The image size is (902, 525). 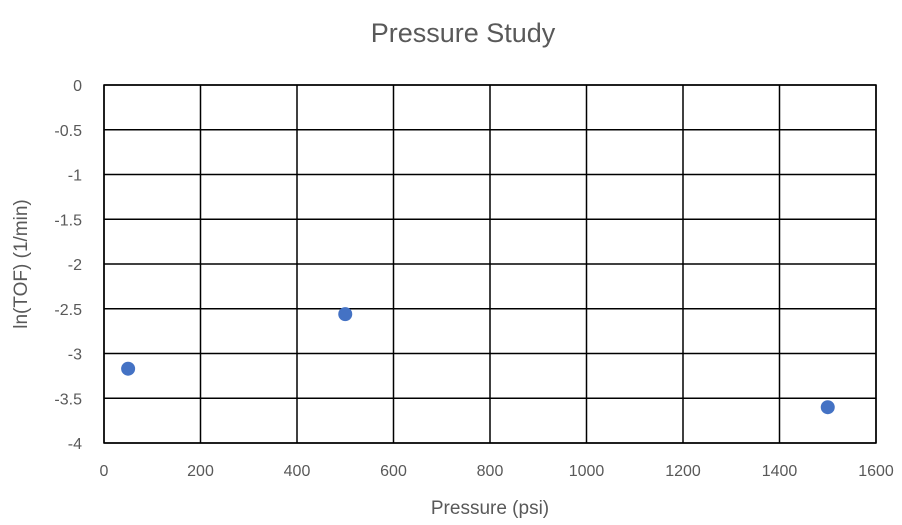 I want to click on y-tick-label: 0, so click(x=77, y=86).